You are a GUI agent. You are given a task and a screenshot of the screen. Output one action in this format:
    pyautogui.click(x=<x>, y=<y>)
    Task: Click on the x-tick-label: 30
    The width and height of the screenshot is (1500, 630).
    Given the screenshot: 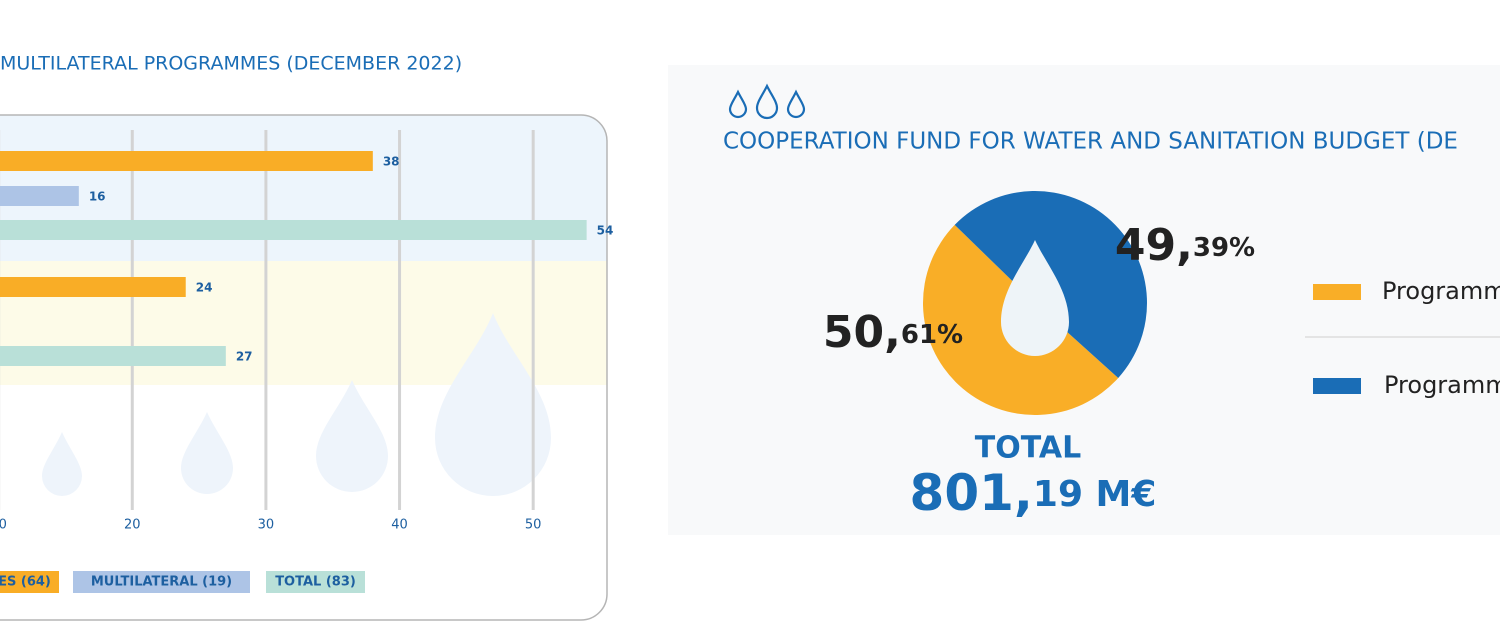 What is the action you would take?
    pyautogui.click(x=266, y=525)
    